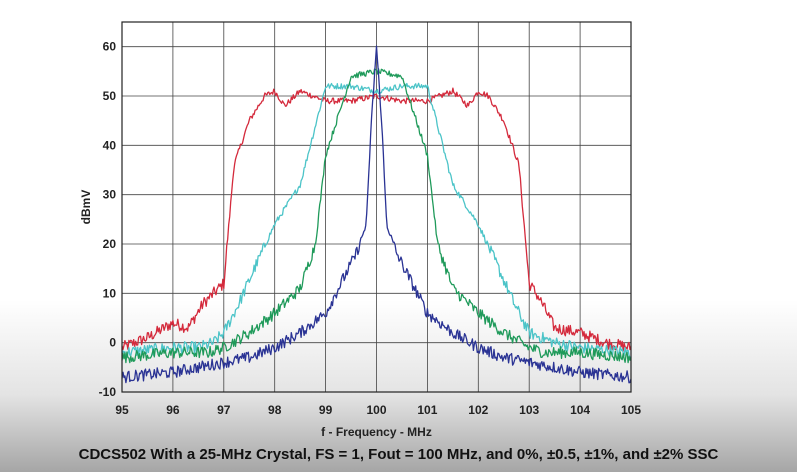 This screenshot has height=472, width=797. Describe the element at coordinates (529, 410) in the screenshot. I see `x-tick-label: 103` at that location.